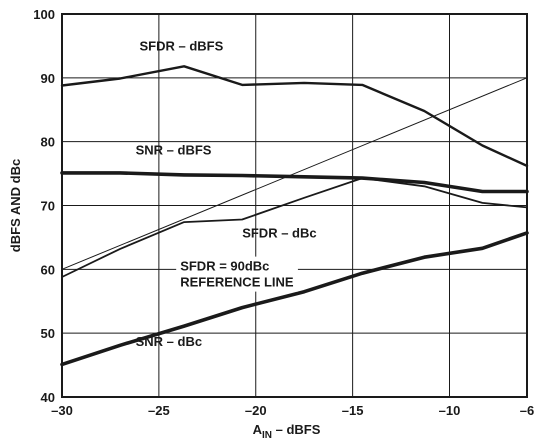  What do you see at coordinates (527, 410) in the screenshot?
I see `x-tick-label: –6` at bounding box center [527, 410].